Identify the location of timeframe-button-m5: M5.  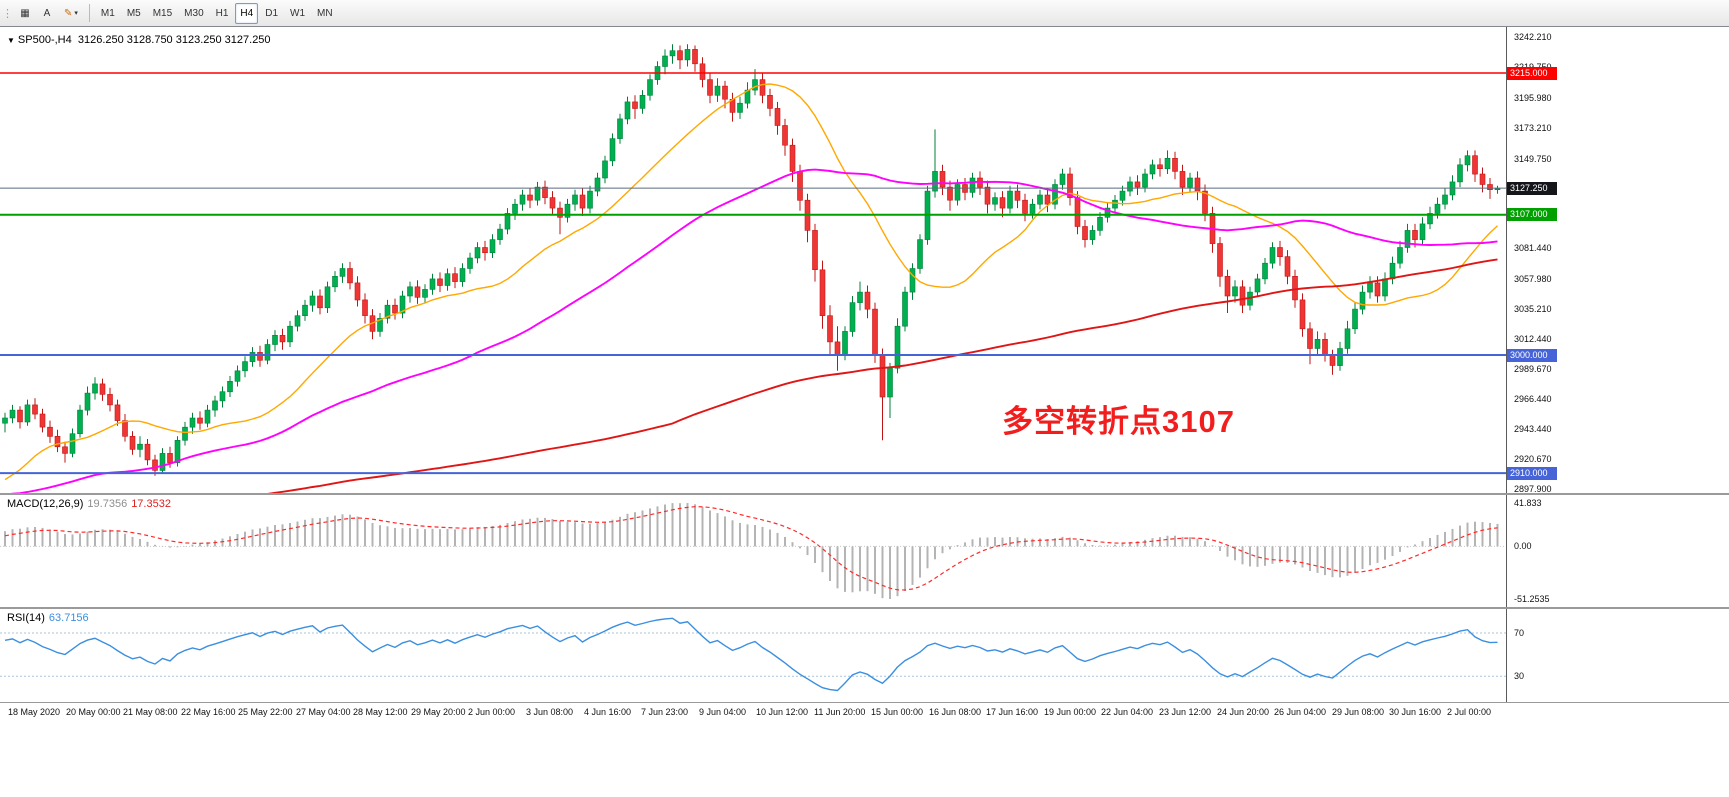
(133, 13).